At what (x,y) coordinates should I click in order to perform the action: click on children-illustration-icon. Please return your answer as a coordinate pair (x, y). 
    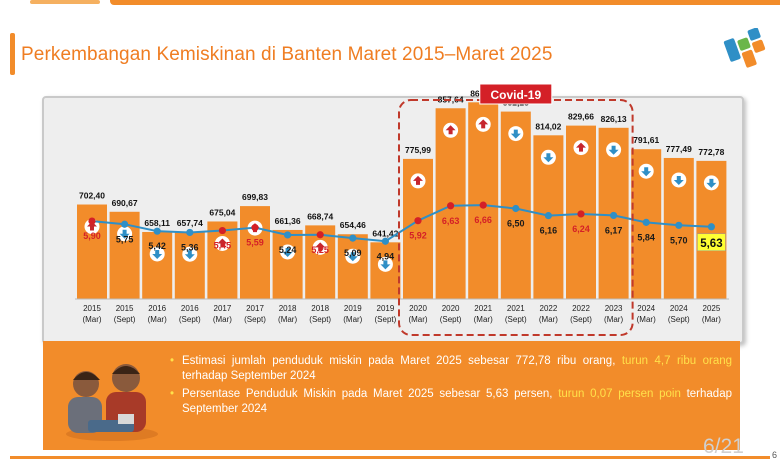
    Looking at the image, I should click on (112, 402).